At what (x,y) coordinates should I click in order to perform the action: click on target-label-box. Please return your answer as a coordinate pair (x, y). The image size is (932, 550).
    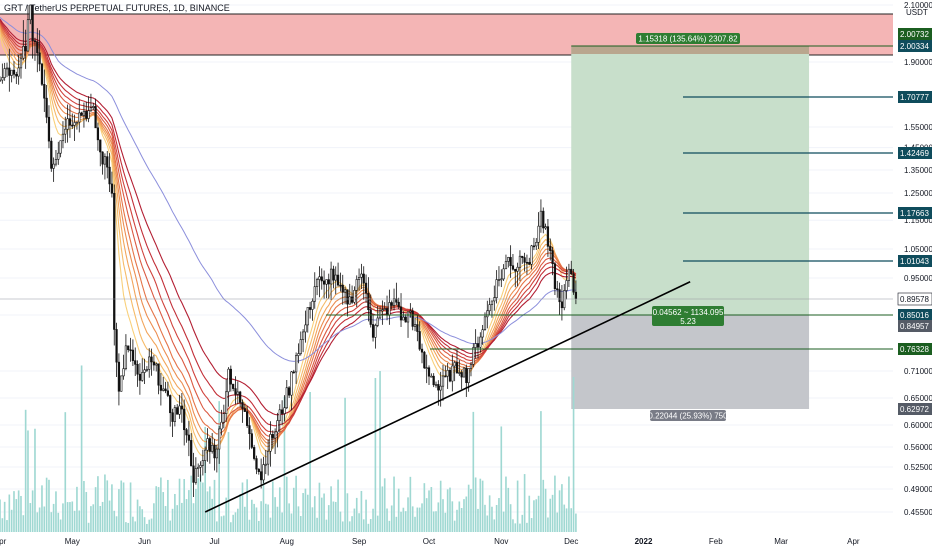
    Looking at the image, I should click on (688, 38).